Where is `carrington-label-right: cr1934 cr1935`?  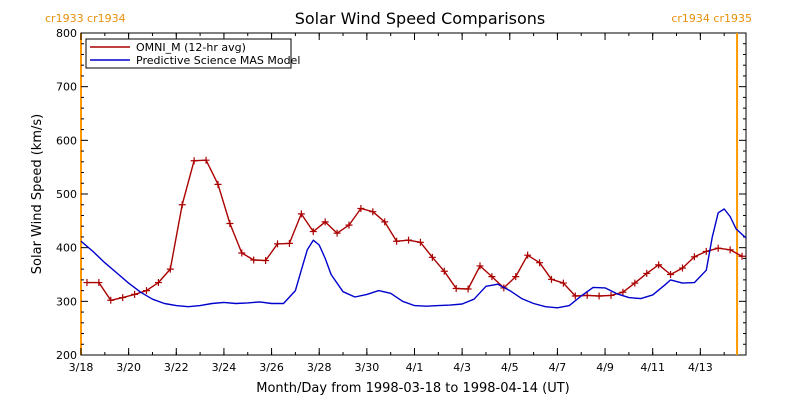 carrington-label-right: cr1934 cr1935 is located at coordinates (711, 18).